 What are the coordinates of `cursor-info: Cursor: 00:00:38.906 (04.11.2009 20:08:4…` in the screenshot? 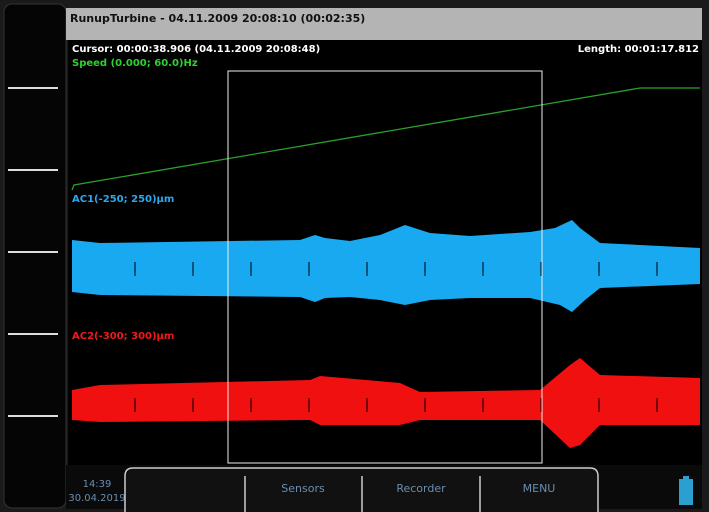 It's located at (196, 49).